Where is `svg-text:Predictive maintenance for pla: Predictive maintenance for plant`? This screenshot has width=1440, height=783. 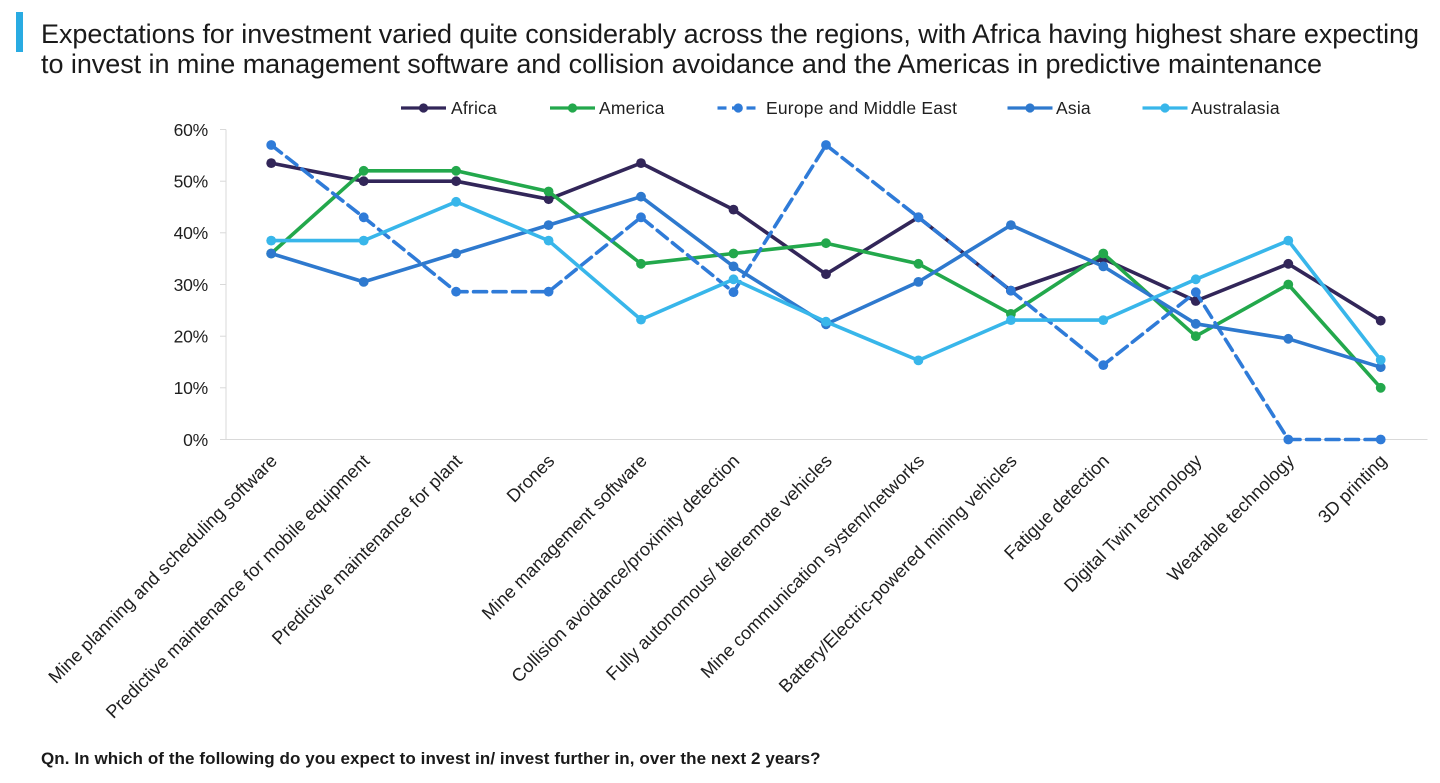
svg-text:Predictive maintenance for pla: Predictive maintenance for plant is located at coordinates (367, 550).